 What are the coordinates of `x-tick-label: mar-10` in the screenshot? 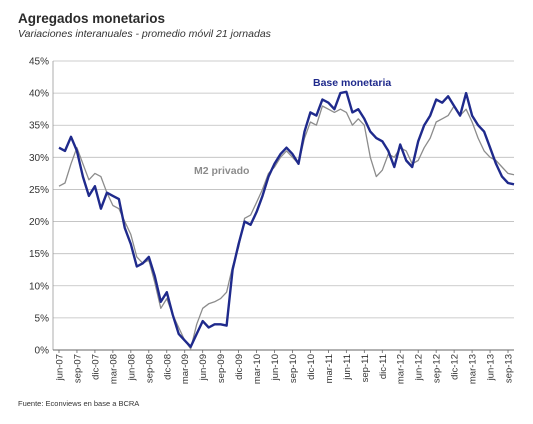 It's located at (257, 369).